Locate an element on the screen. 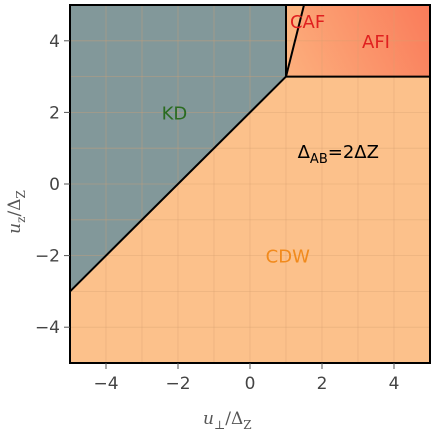 The width and height of the screenshot is (436, 435). region-label-kd: KD is located at coordinates (175, 113).